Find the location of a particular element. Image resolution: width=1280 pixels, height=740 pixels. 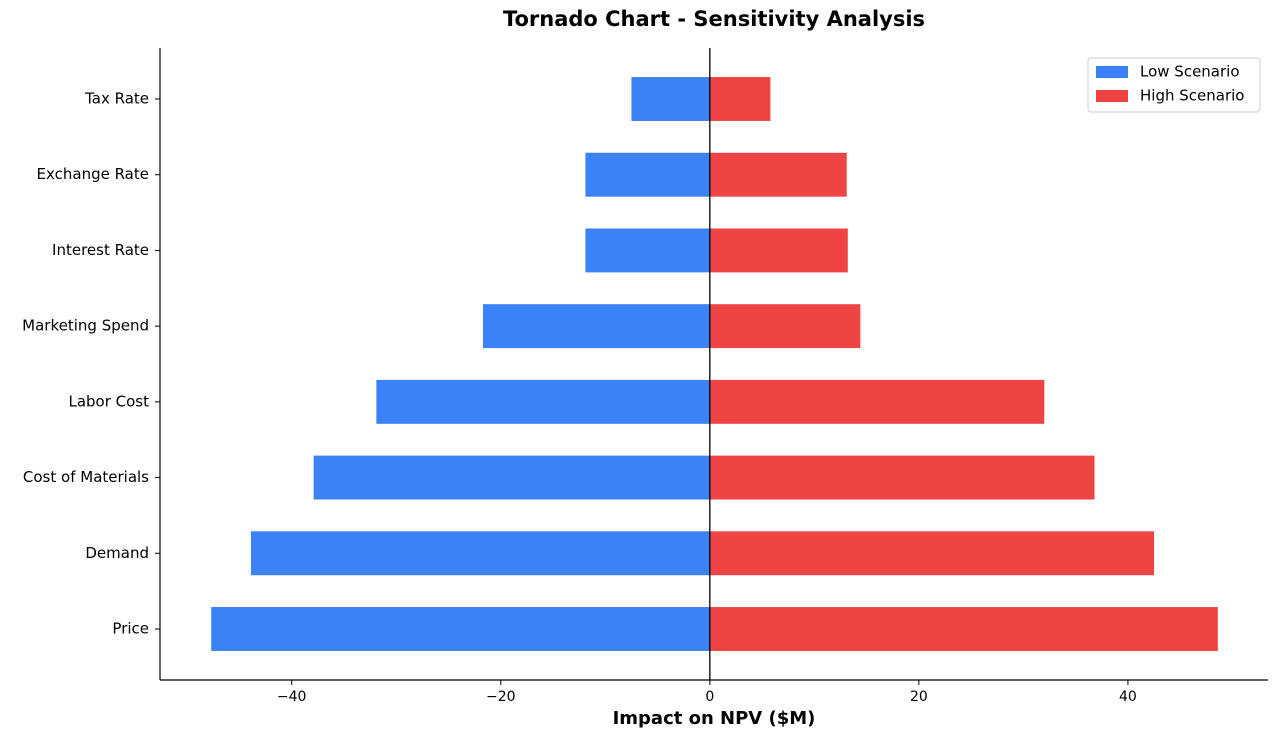

x-tick-label: −20 is located at coordinates (501, 697).